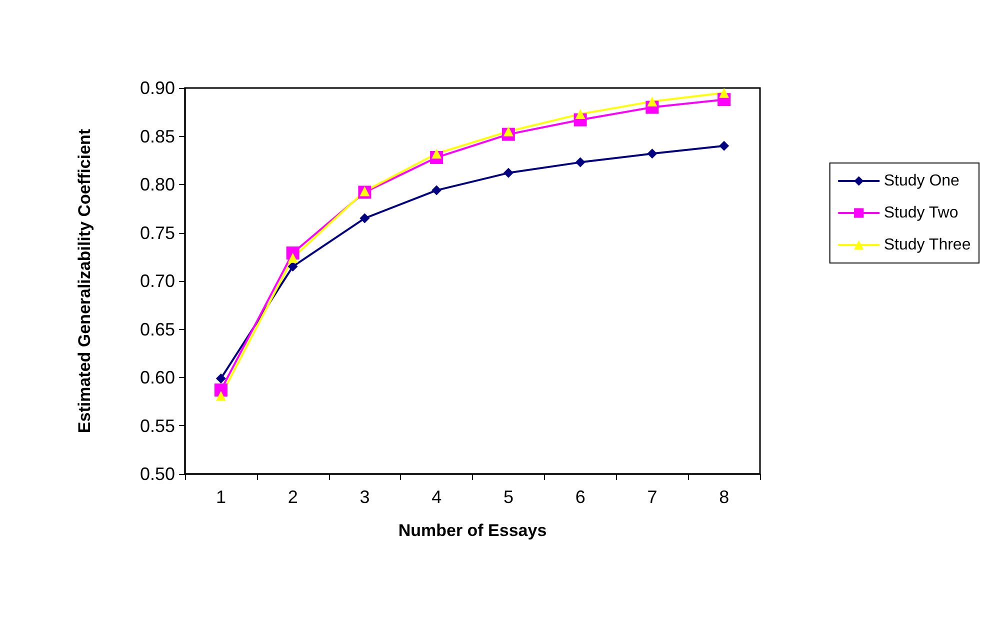 The height and width of the screenshot is (635, 991). I want to click on y-axis-title: Estimated Generalizability Coefficient, so click(84, 281).